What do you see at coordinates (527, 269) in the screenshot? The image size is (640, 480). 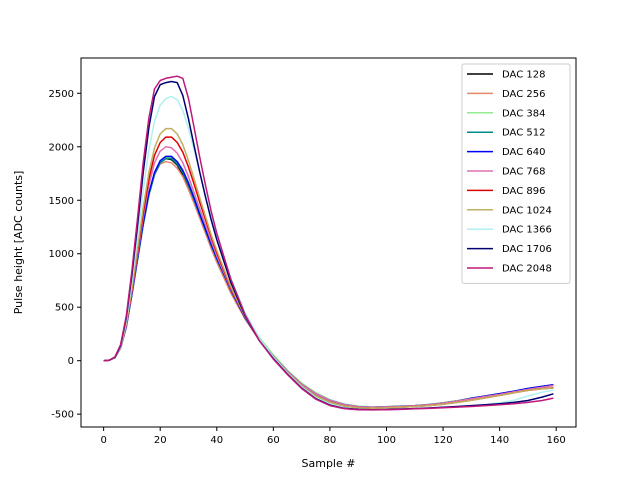 I see `legend-label: DAC 2048` at bounding box center [527, 269].